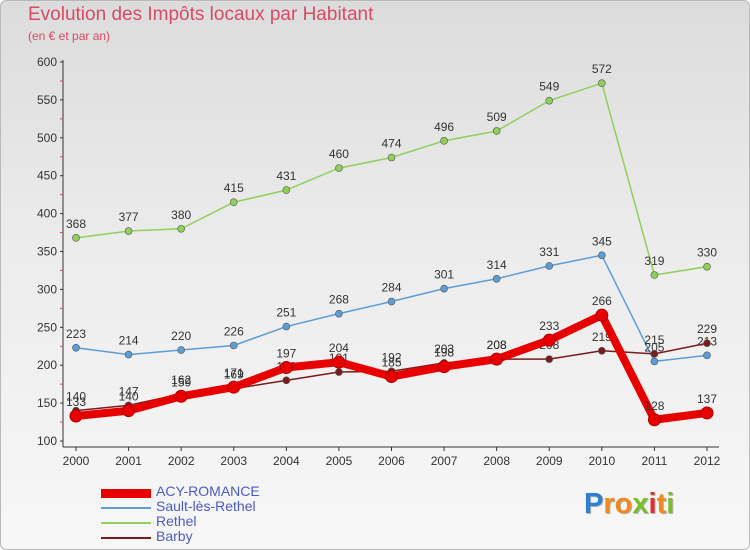 The height and width of the screenshot is (550, 750). I want to click on data-label-acy-romance: 171, so click(234, 373).